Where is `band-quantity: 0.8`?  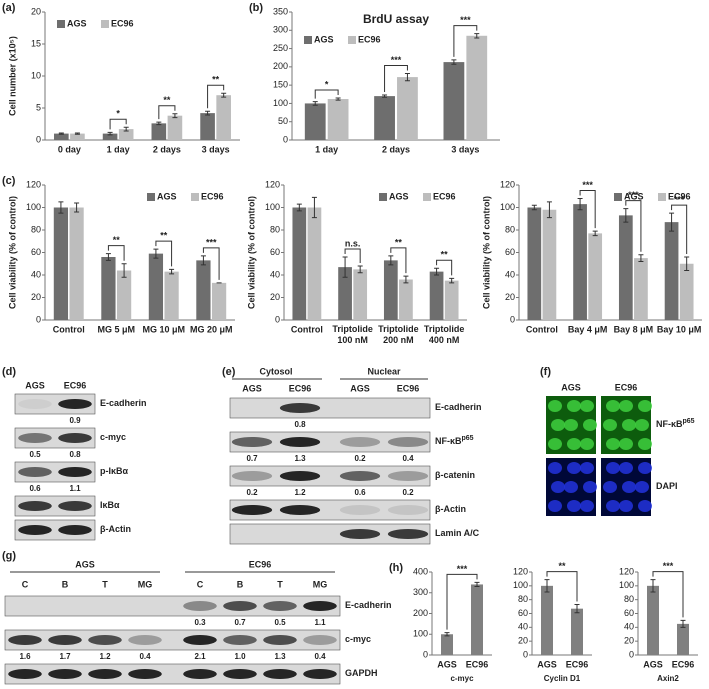
band-quantity: 0.8 is located at coordinates (300, 424).